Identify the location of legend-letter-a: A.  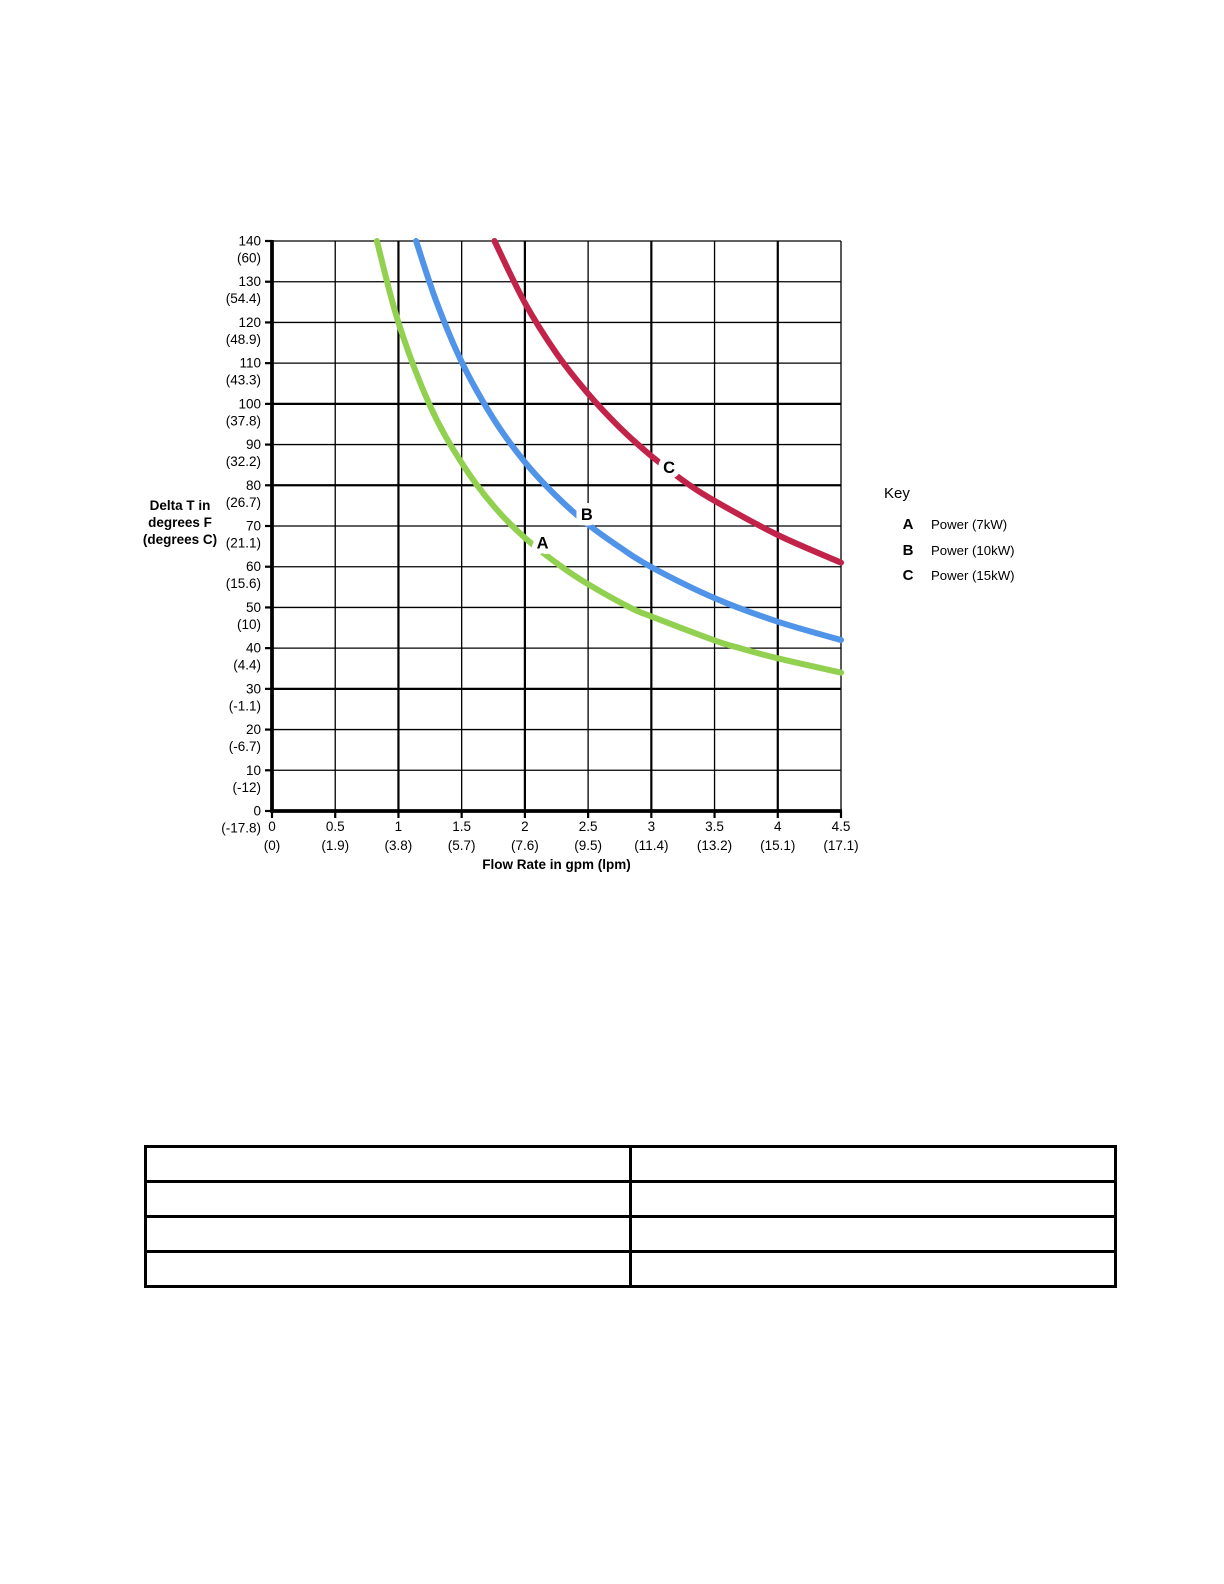
(908, 525).